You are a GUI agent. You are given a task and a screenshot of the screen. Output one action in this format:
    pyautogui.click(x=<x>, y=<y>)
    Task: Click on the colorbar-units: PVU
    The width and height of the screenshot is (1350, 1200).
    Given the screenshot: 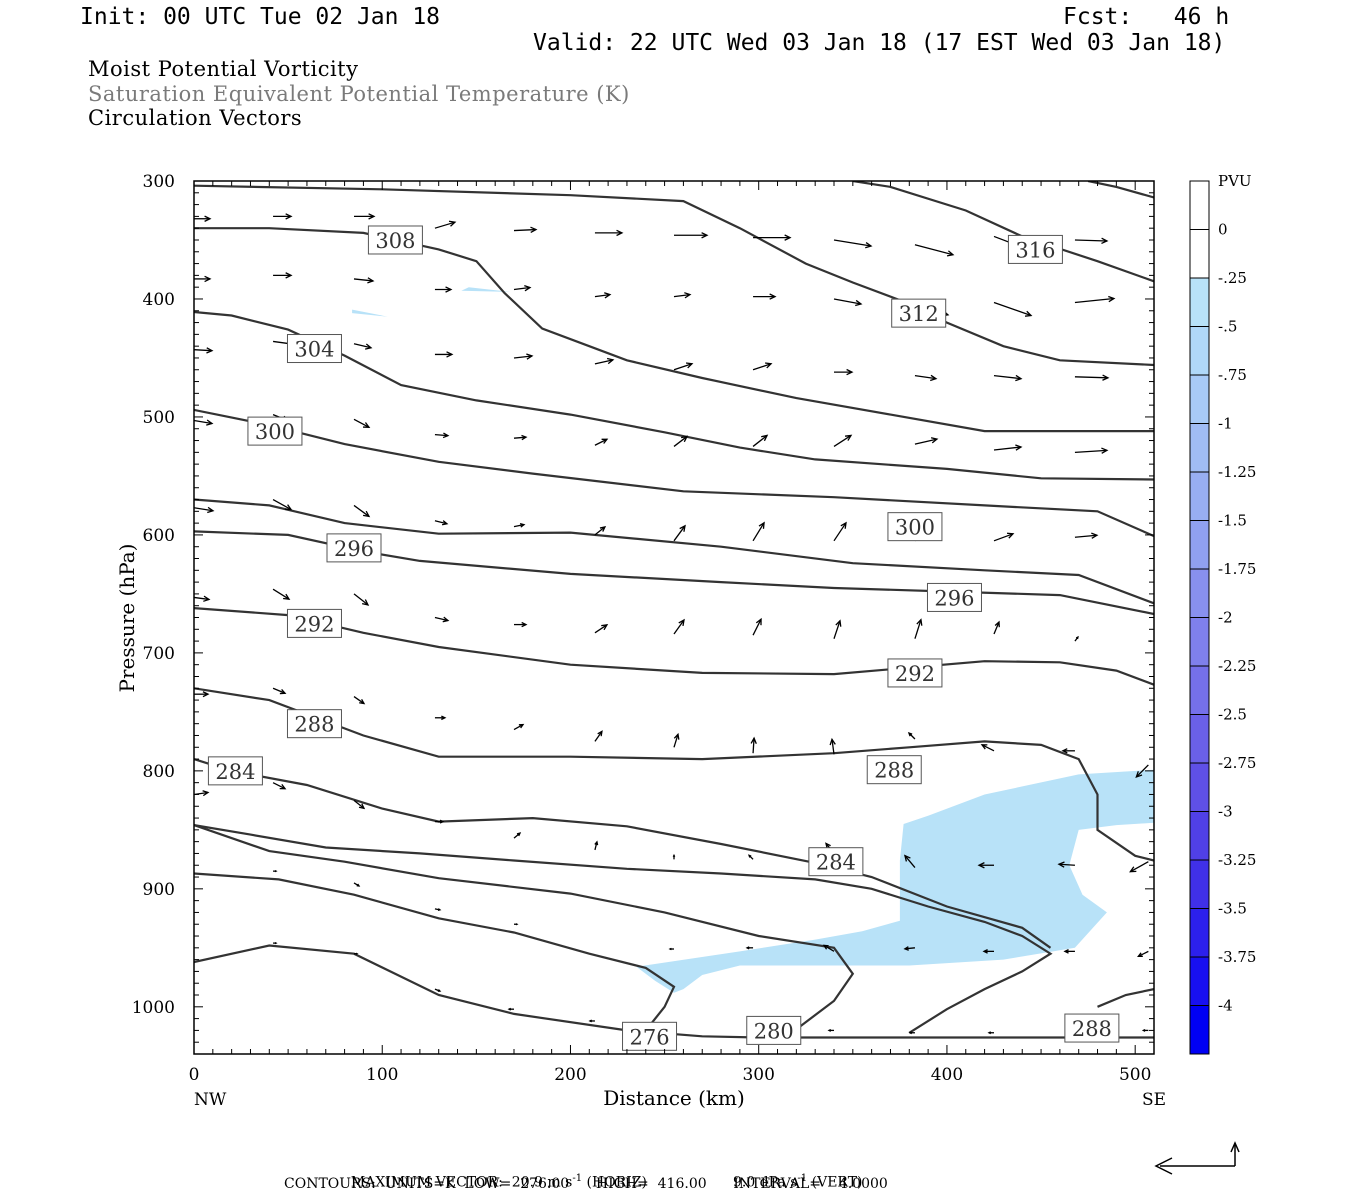 What is the action you would take?
    pyautogui.click(x=1235, y=181)
    